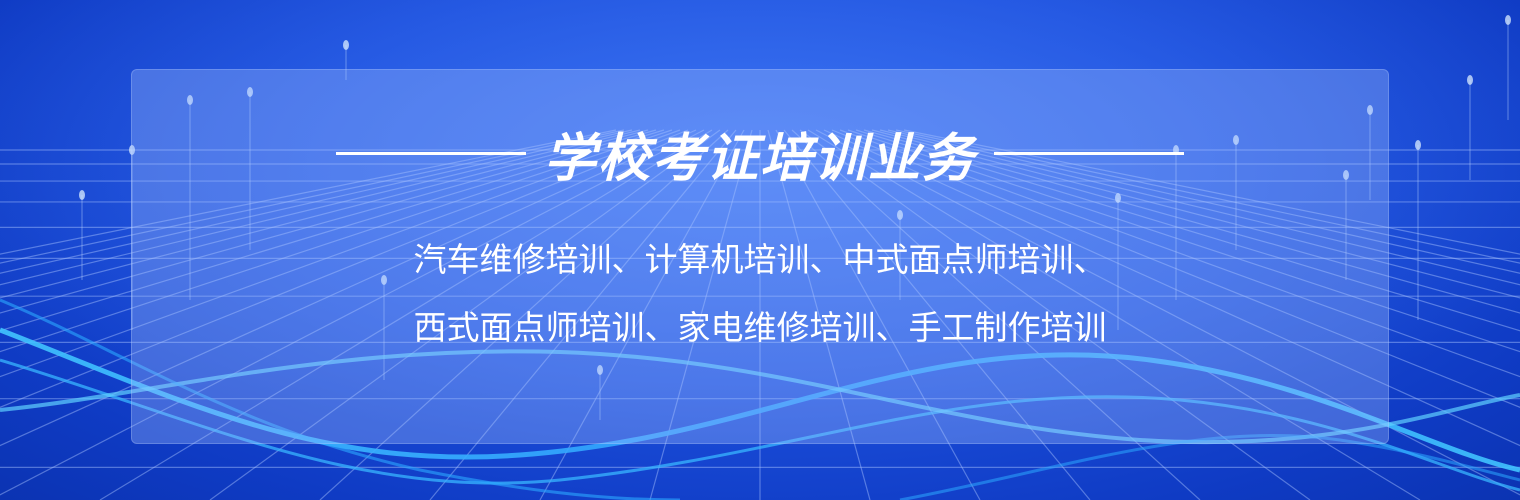 The width and height of the screenshot is (1520, 500). What do you see at coordinates (430, 153) in the screenshot?
I see `headline-rule-left` at bounding box center [430, 153].